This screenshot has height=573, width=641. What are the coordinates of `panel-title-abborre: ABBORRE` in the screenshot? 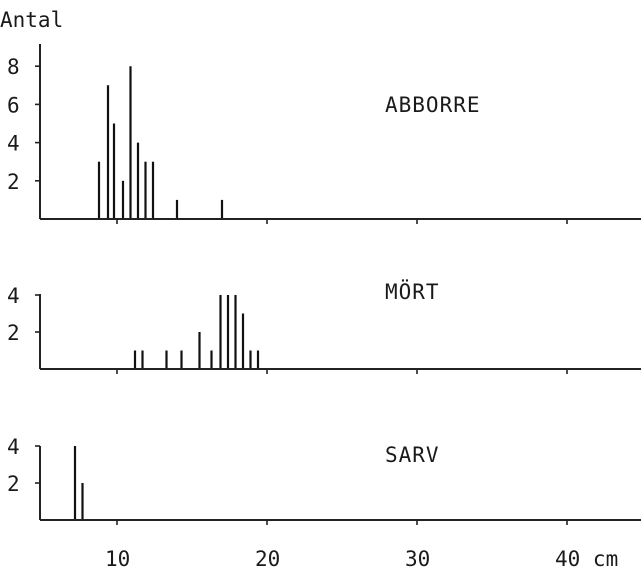 It's located at (433, 105).